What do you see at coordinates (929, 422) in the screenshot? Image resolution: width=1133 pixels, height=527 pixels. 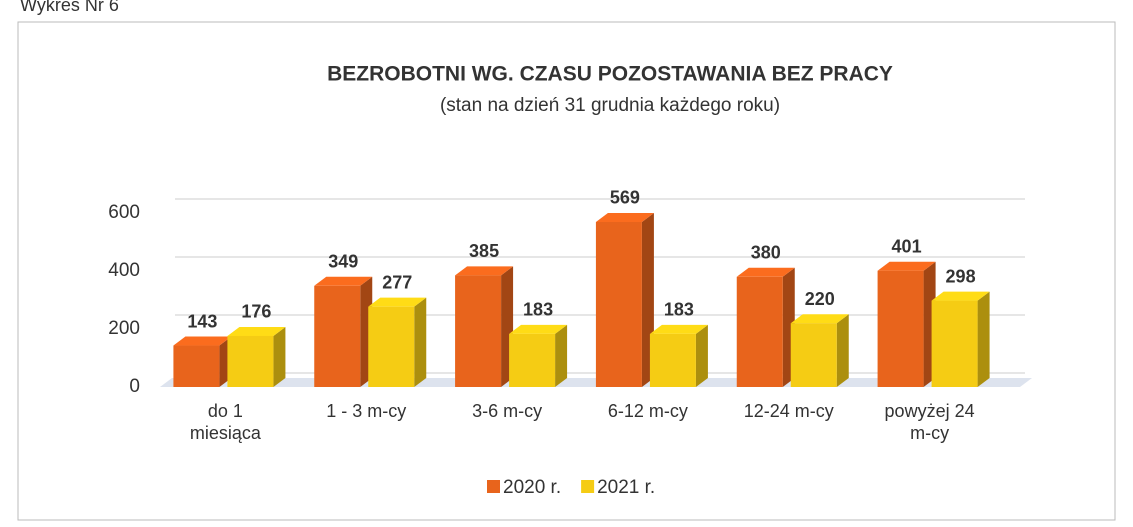 I see `x-tick-label: powyżej 24 m-cy` at bounding box center [929, 422].